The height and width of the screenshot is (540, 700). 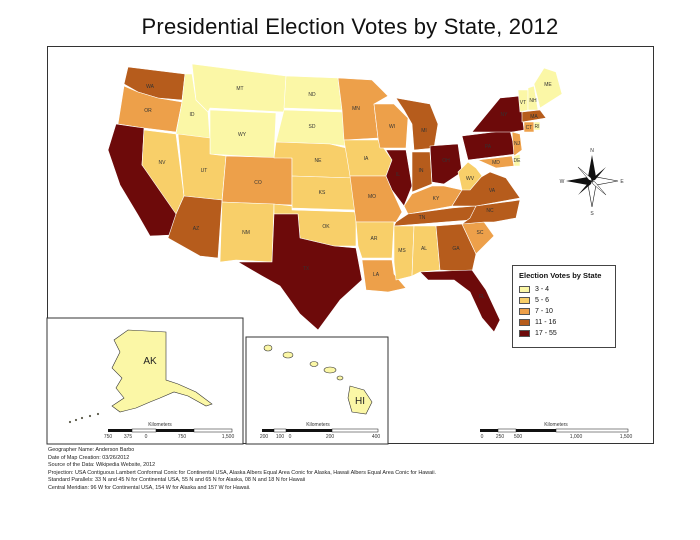 What do you see at coordinates (326, 227) in the screenshot?
I see `state-label: OK` at bounding box center [326, 227].